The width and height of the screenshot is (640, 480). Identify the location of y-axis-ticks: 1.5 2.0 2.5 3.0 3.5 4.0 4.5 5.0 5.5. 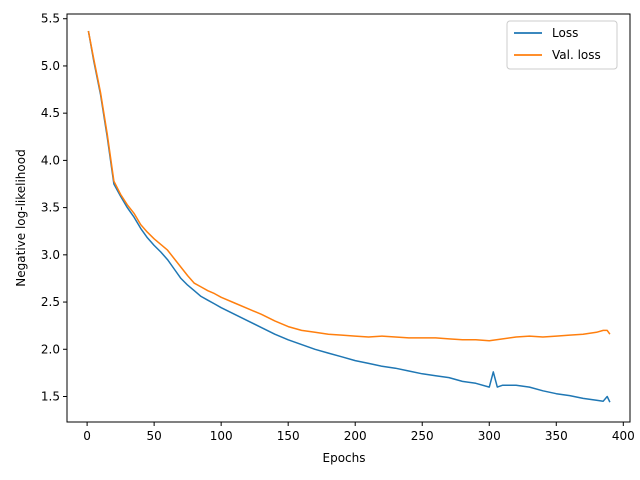
(54, 208).